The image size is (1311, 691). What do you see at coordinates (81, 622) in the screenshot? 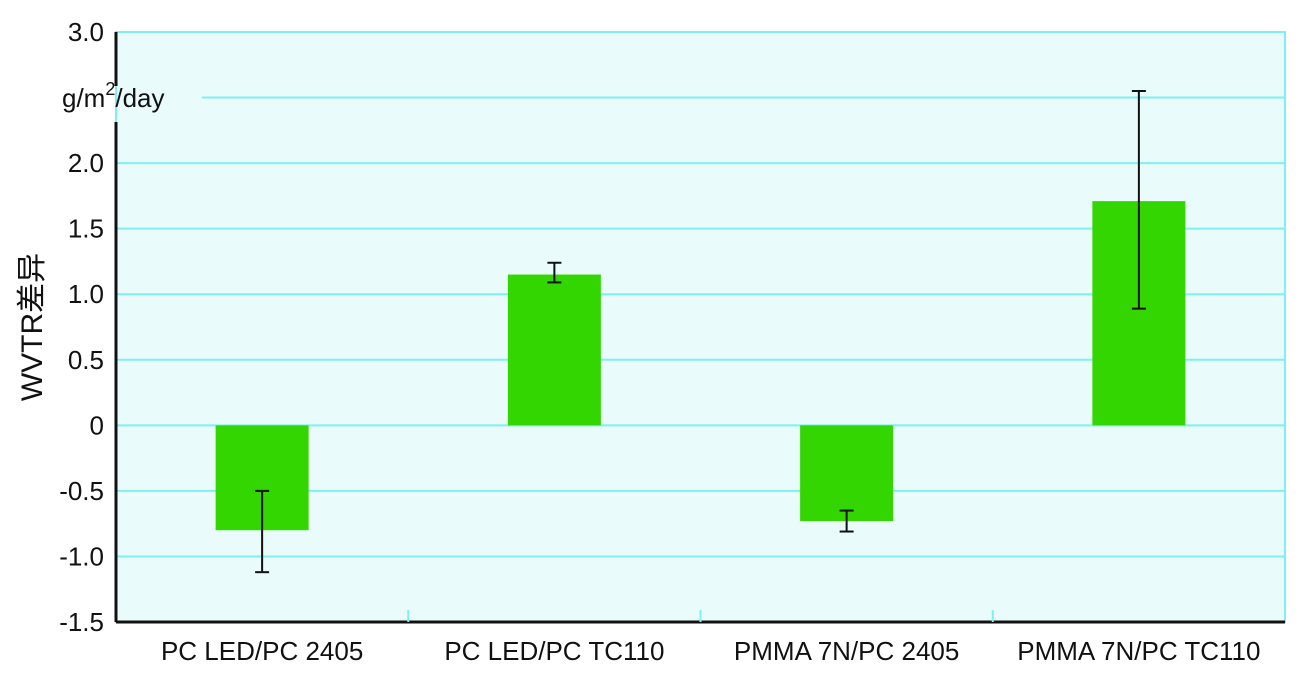
I see `y-tick-label: -1.5` at bounding box center [81, 622].